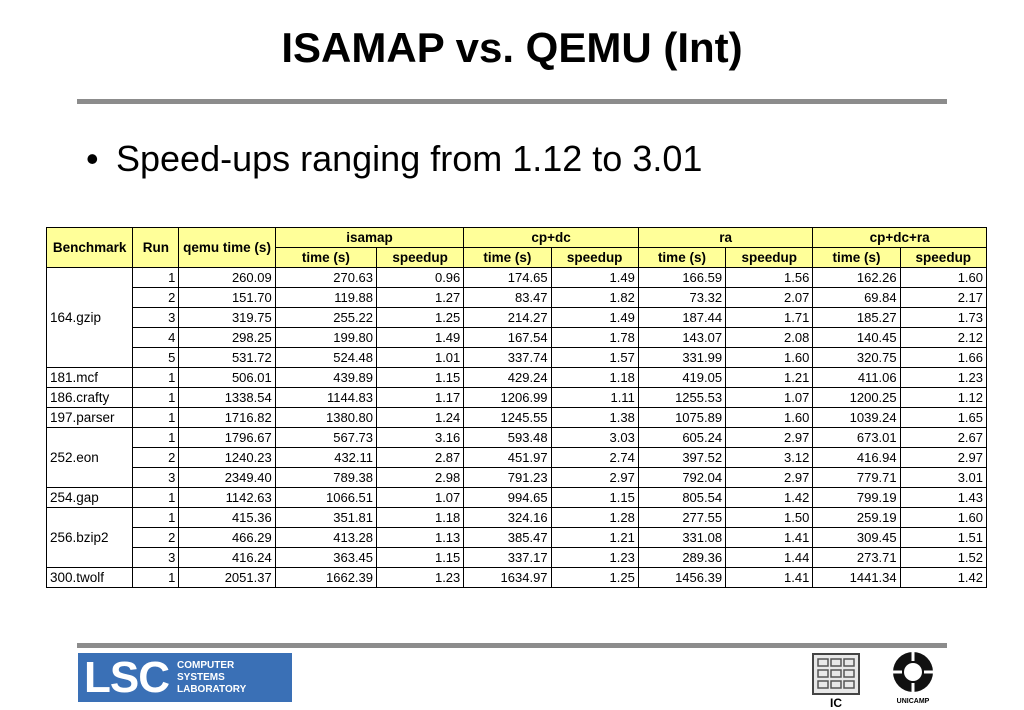  I want to click on lsc-logo: LSC COMPUTER SYSTEMS LABORATORY, so click(185, 677).